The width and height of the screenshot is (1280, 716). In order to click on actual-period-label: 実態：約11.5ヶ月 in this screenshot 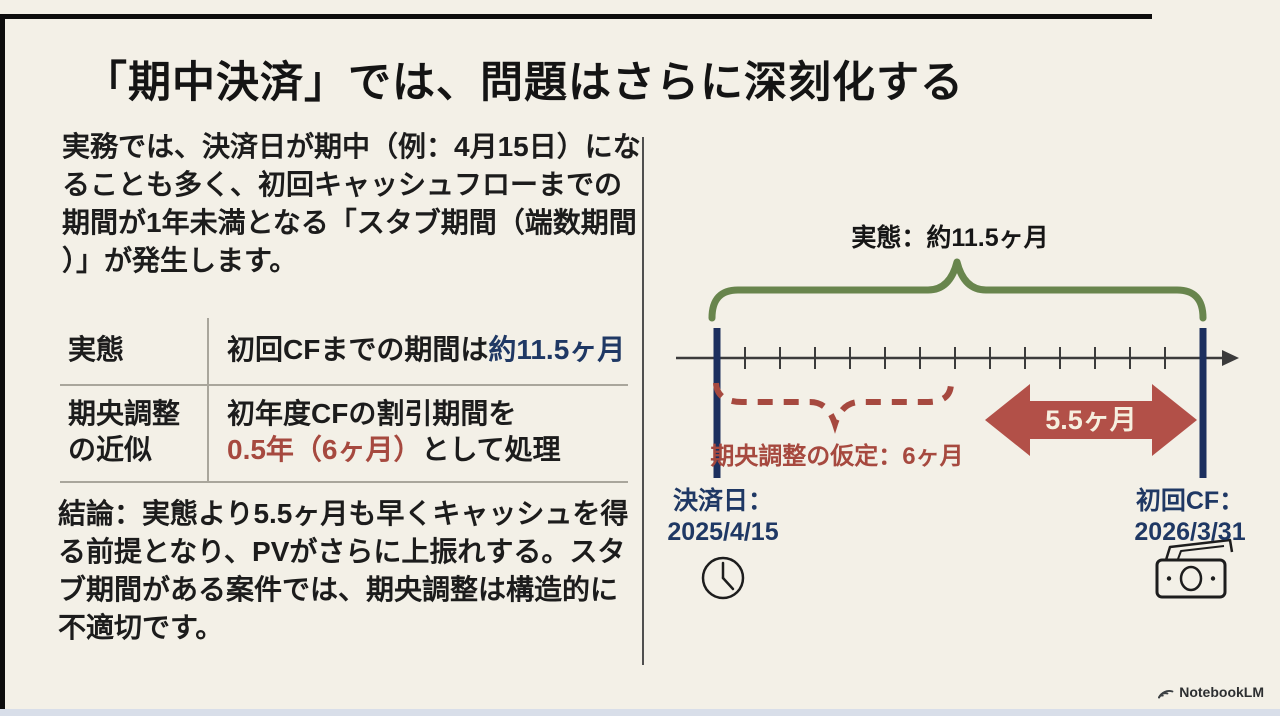, I will do `click(950, 238)`.